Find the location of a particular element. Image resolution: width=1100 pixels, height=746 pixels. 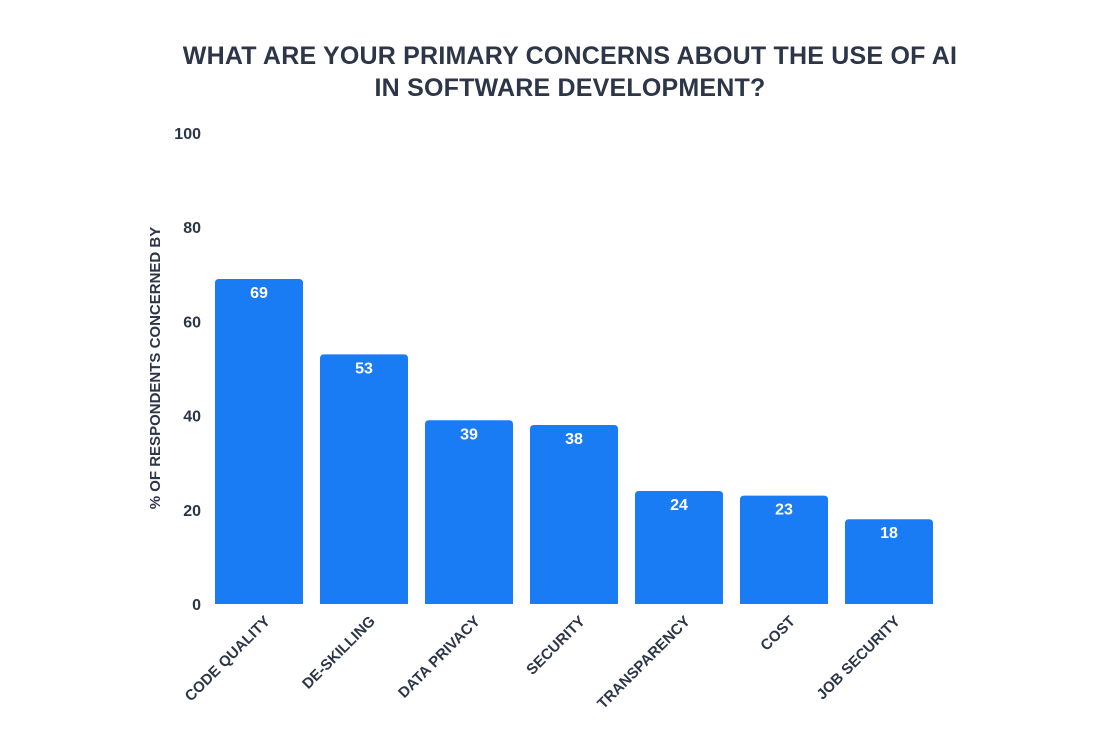

x-tick-label: CODE QUALITY is located at coordinates (228, 659).